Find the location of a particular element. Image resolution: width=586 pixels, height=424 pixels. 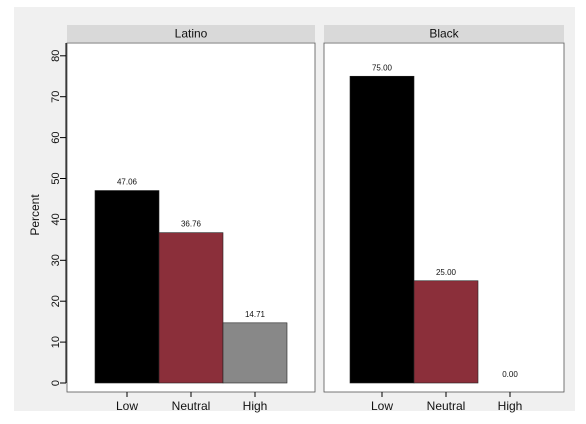

y-tick-label: 70 is located at coordinates (56, 97).